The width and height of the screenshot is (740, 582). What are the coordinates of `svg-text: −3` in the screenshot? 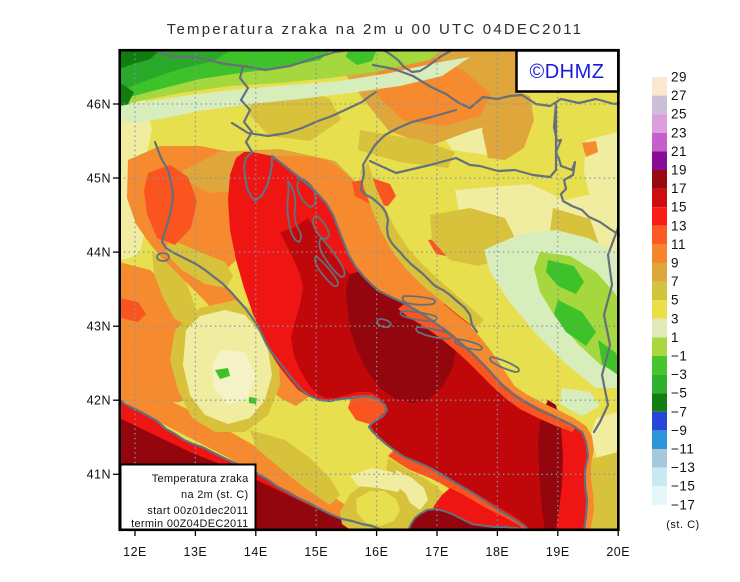 It's located at (679, 374).